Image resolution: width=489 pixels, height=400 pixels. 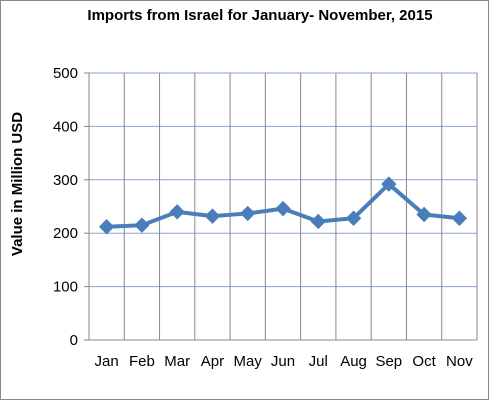 What do you see at coordinates (65, 180) in the screenshot?
I see `y-tick-label: 300` at bounding box center [65, 180].